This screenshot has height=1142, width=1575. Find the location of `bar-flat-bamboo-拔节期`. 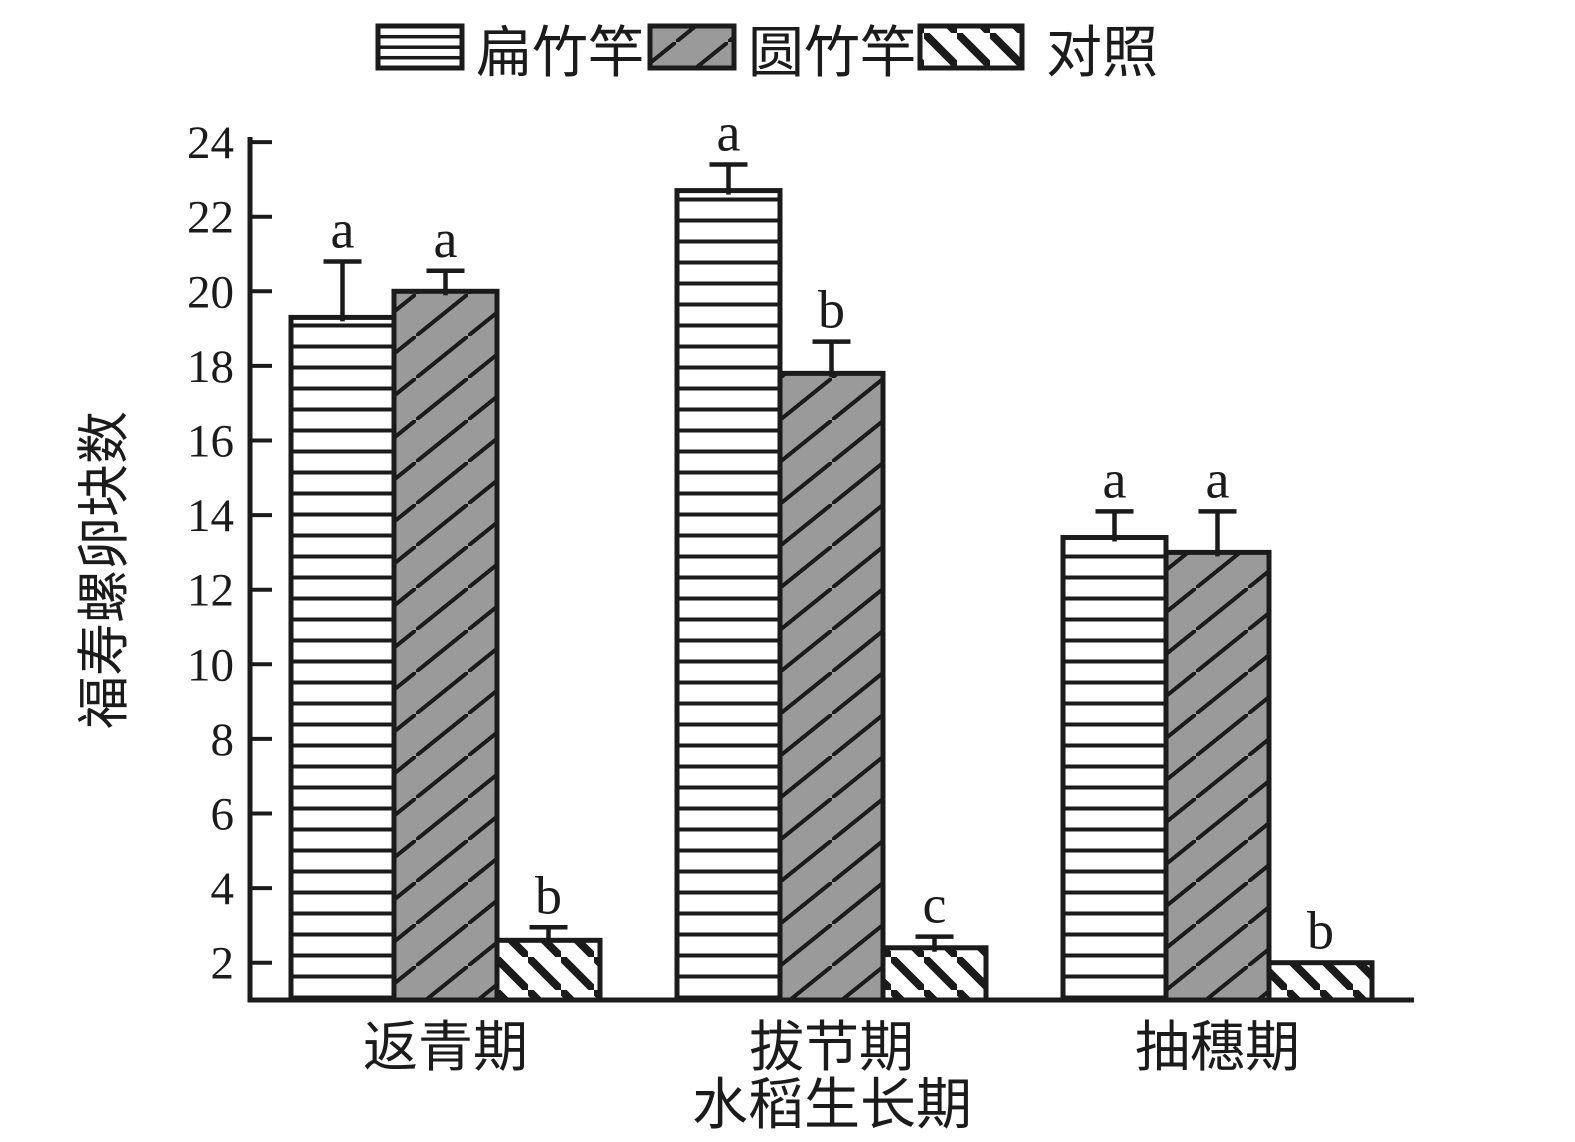

bar-flat-bamboo-拔节期 is located at coordinates (728, 595).